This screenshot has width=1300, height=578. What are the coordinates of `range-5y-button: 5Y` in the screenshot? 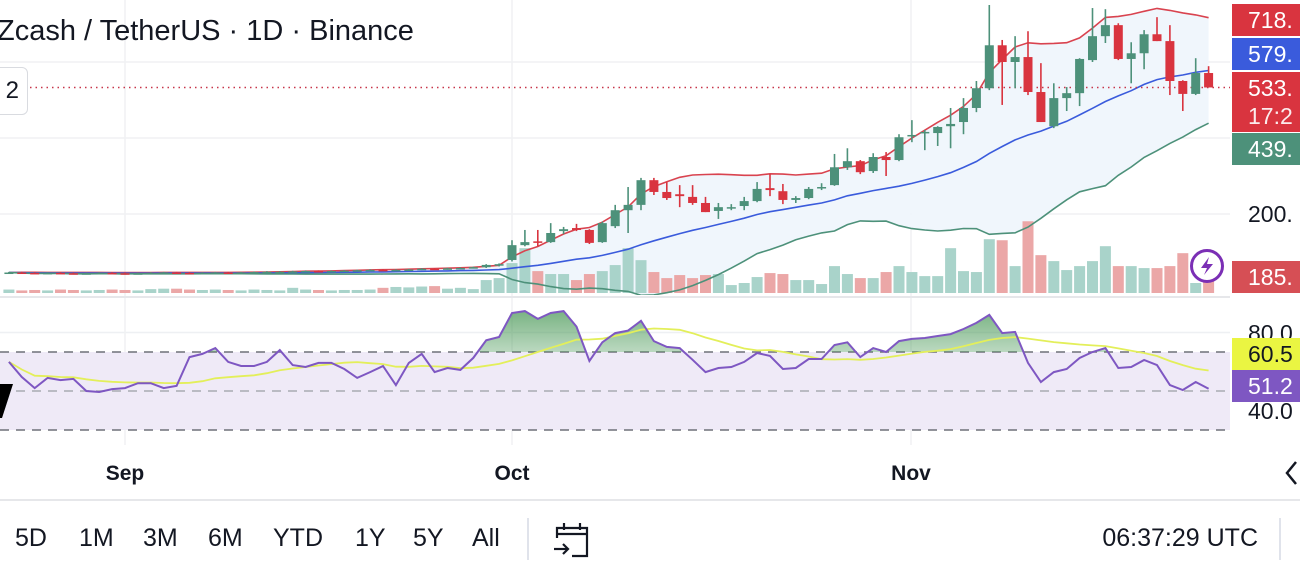 It's located at (428, 538).